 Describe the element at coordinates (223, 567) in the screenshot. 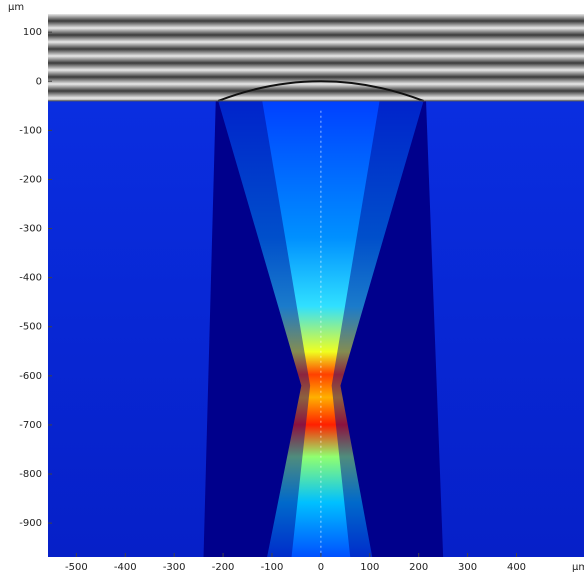

I see `x-tick-label: -200` at that location.